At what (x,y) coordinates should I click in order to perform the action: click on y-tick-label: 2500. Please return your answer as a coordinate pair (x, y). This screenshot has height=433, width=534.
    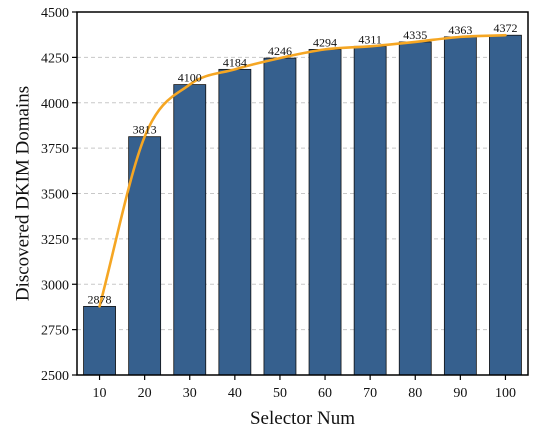
    Looking at the image, I should click on (55, 376).